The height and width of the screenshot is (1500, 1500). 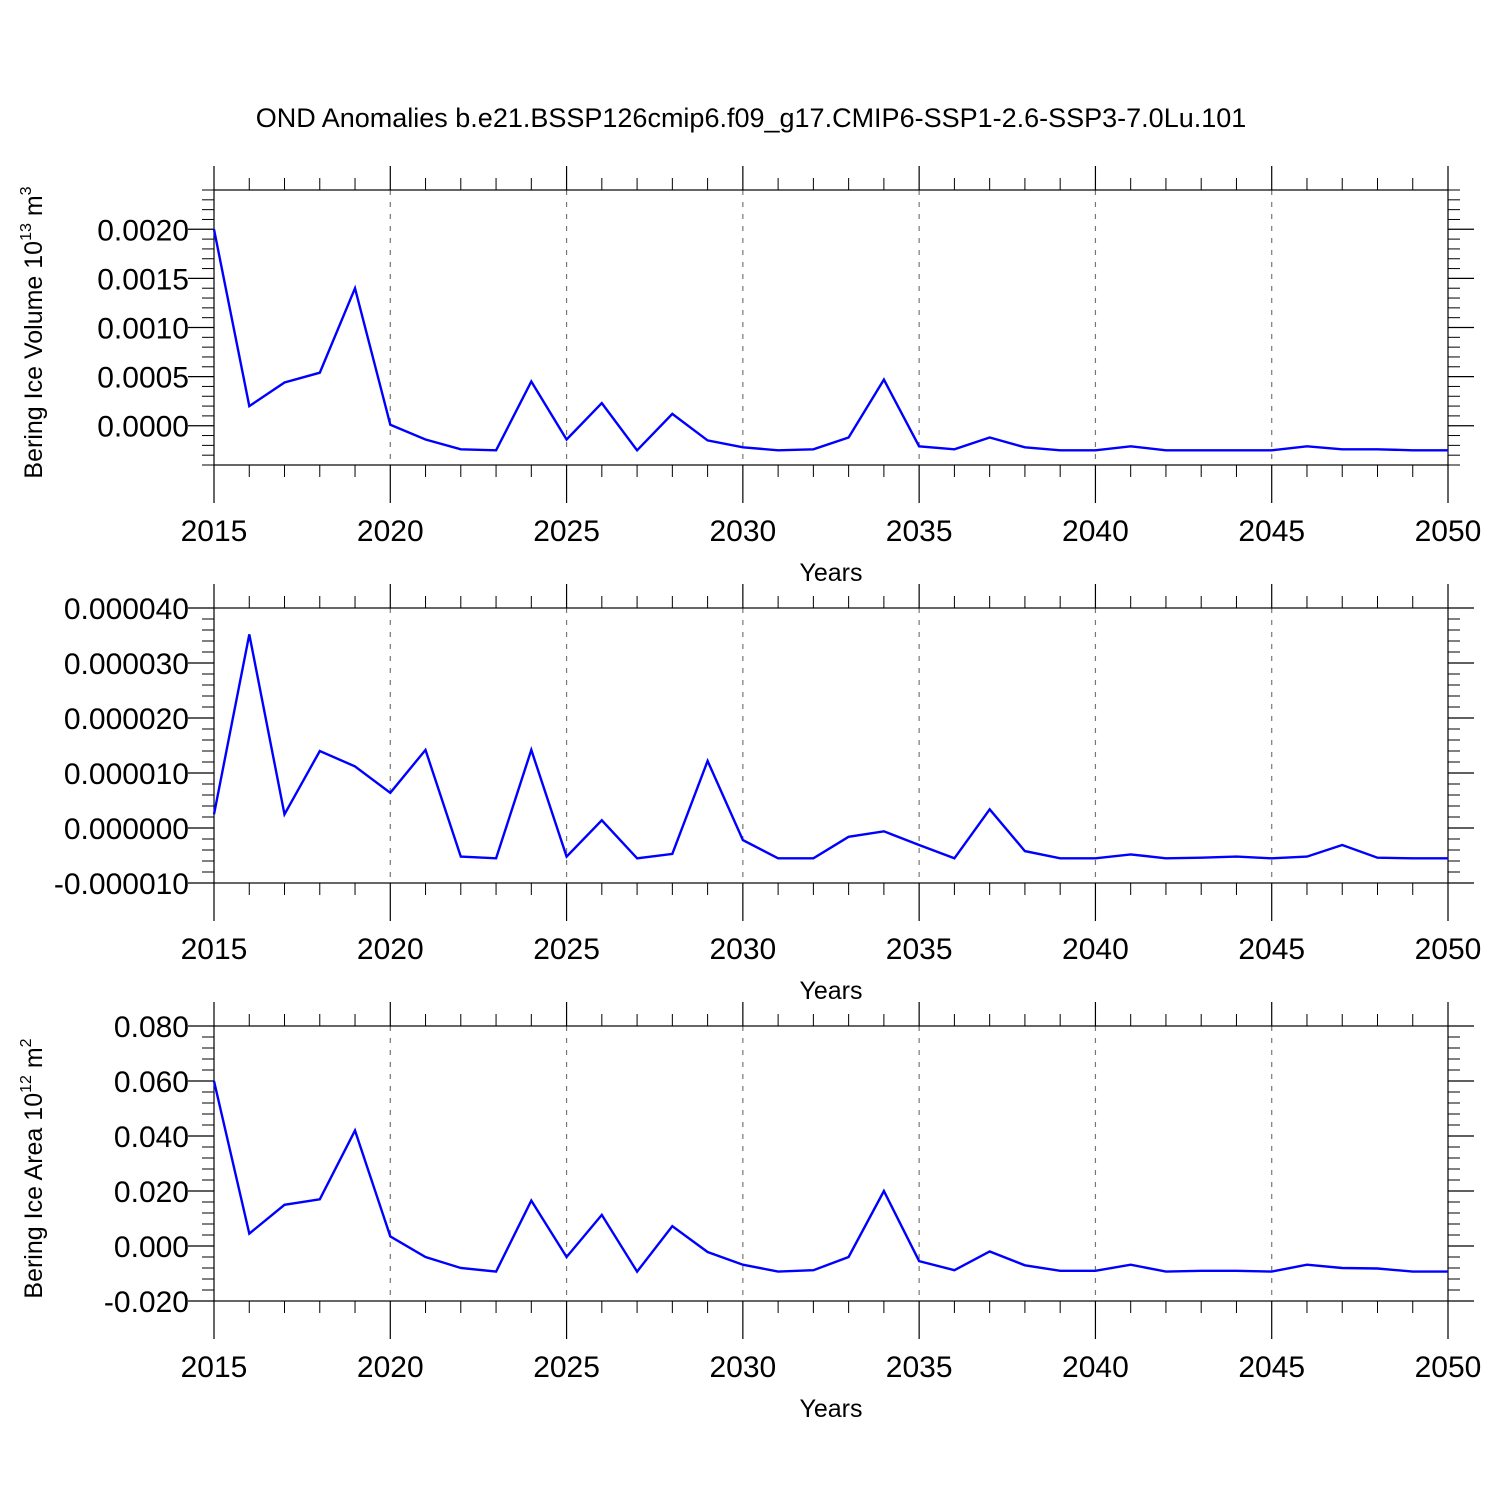 What do you see at coordinates (146, 1302) in the screenshot?
I see `y-tick-label: -0.020` at bounding box center [146, 1302].